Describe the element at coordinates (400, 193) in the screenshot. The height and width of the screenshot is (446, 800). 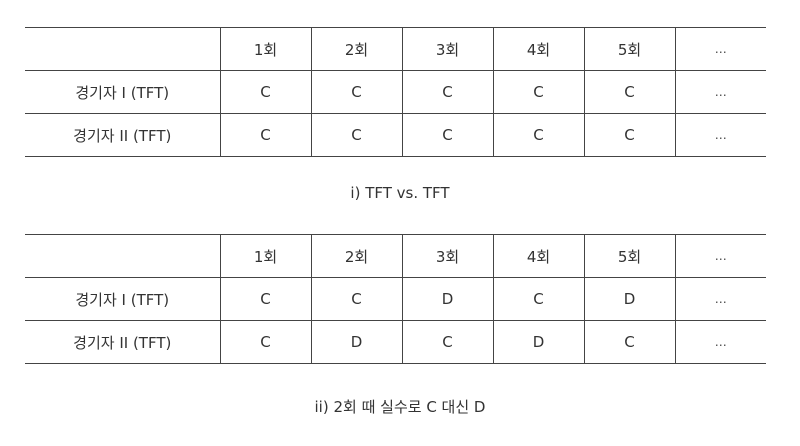
I see `table-caption: i) TFT vs. TFT` at that location.